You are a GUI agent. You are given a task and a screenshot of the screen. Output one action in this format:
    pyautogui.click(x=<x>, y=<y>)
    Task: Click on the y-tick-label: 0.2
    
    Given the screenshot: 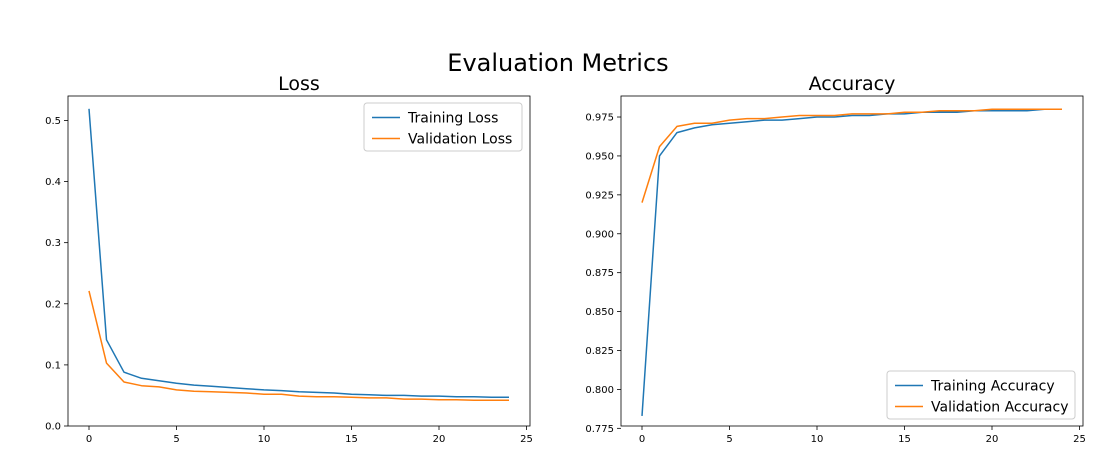 What is the action you would take?
    pyautogui.click(x=53, y=304)
    